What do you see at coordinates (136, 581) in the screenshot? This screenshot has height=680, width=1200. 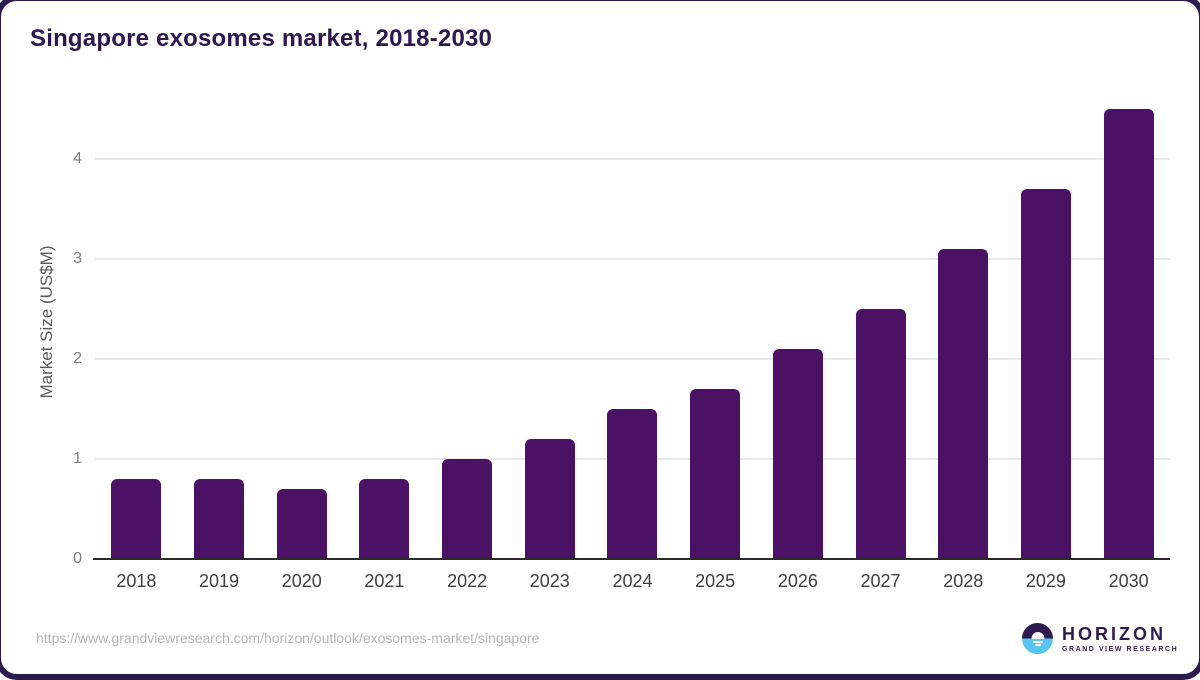 I see `x-label-2018: 2018` at bounding box center [136, 581].